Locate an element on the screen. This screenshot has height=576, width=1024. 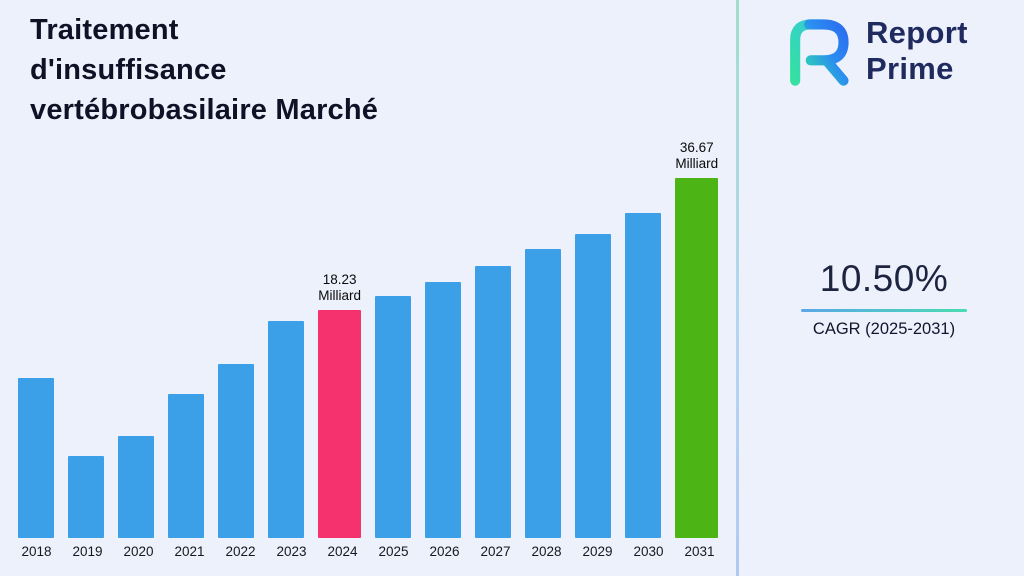
bar-2020 is located at coordinates (136, 487).